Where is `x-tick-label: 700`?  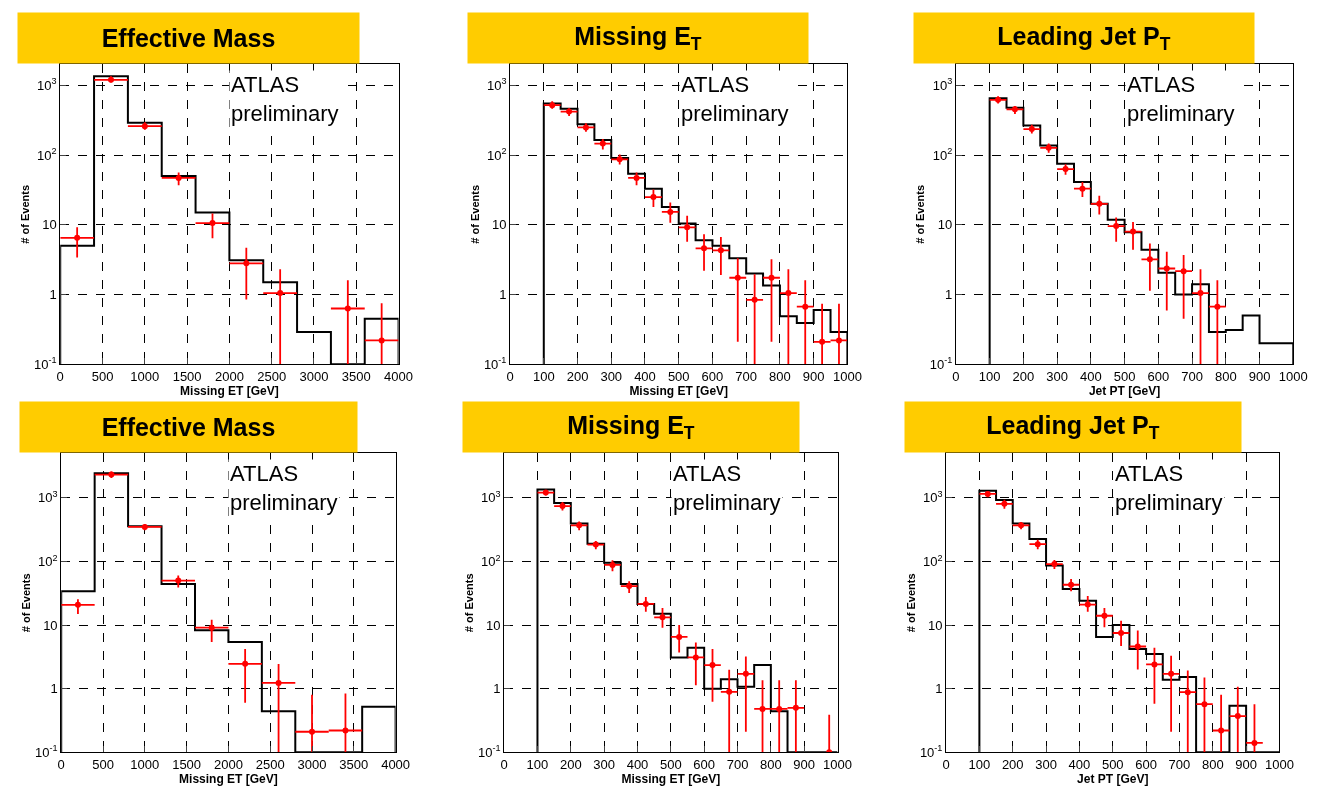
x-tick-label: 700 is located at coordinates (1179, 764).